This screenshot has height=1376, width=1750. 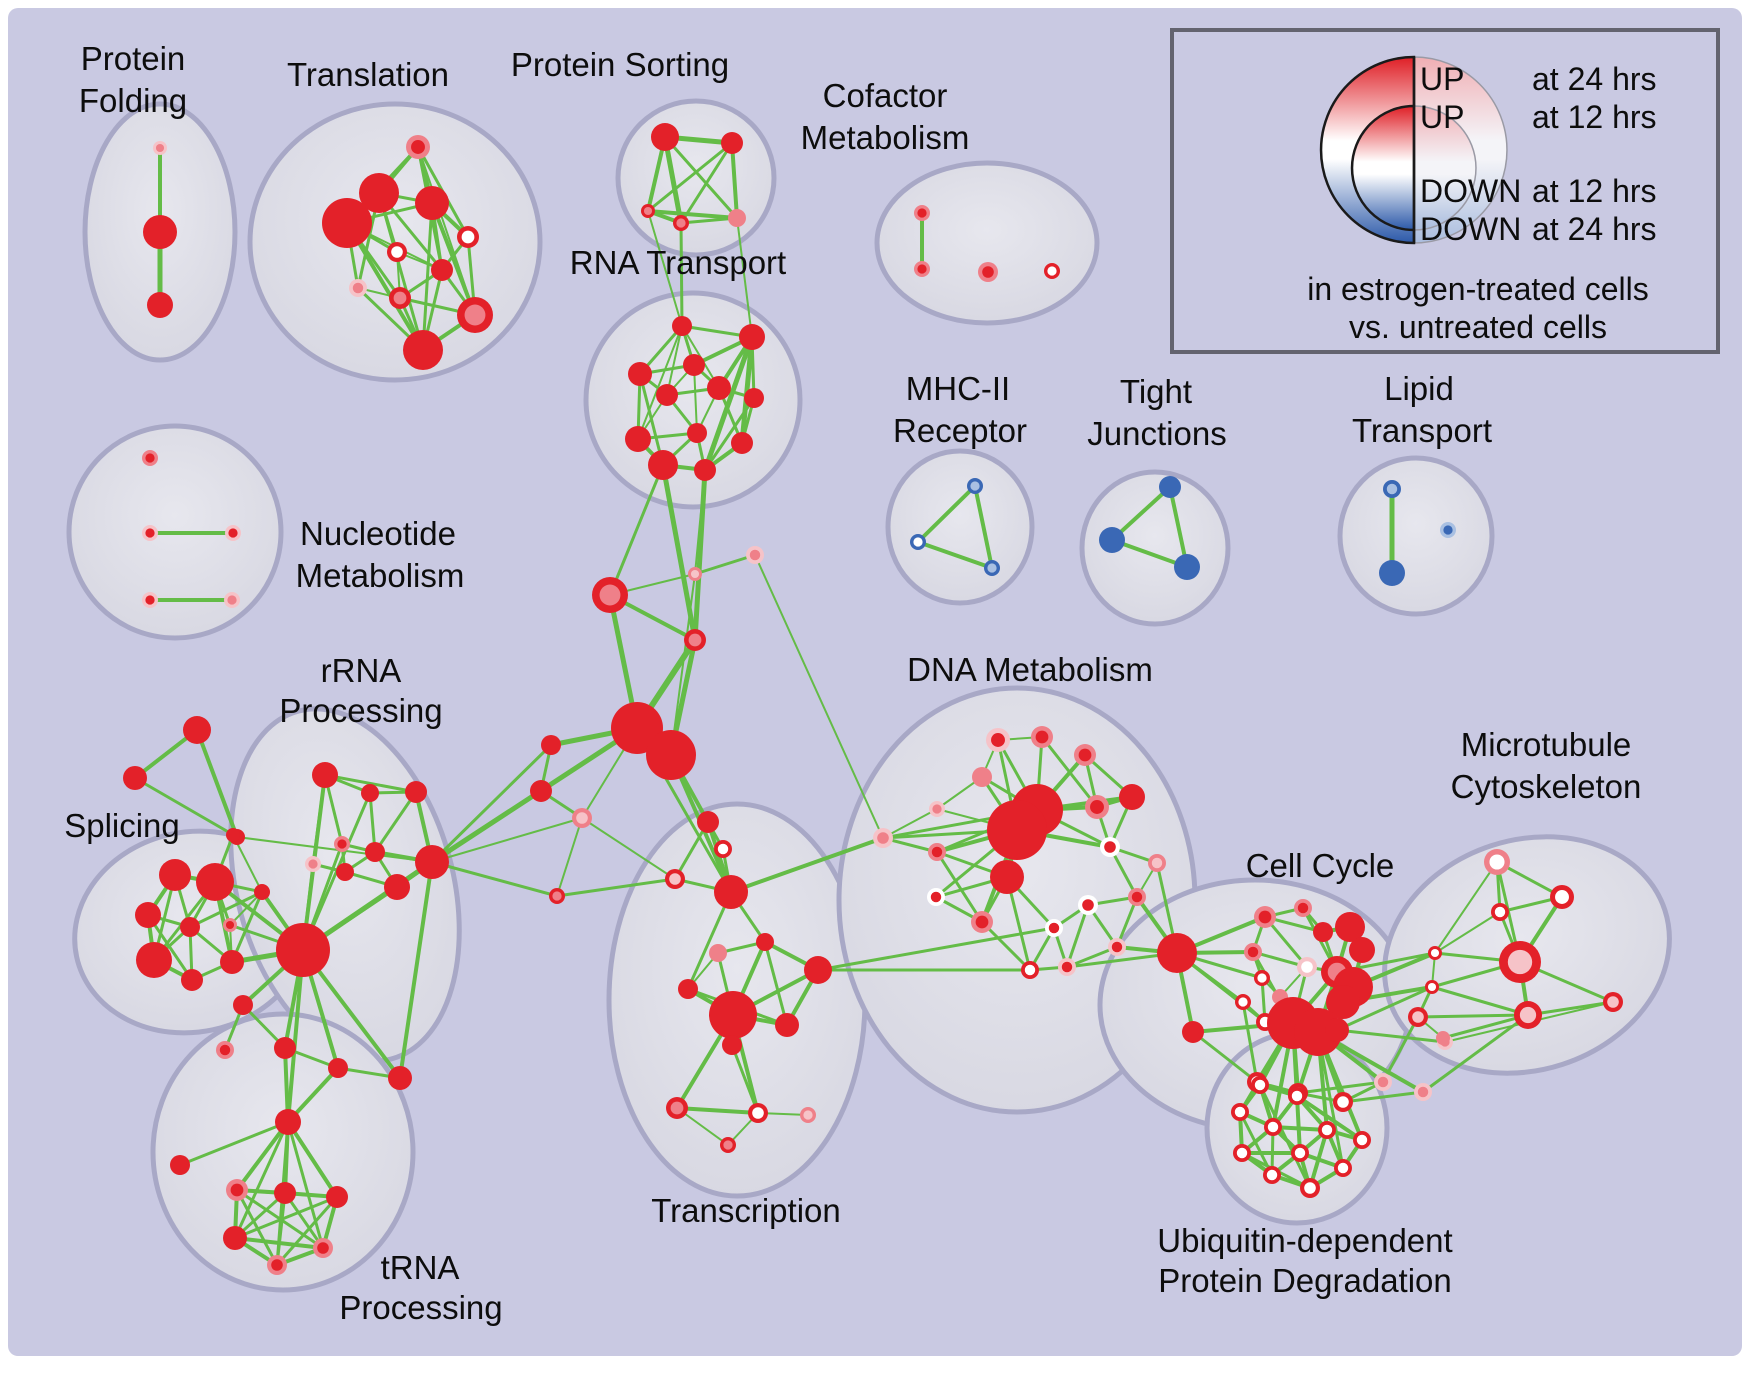 What do you see at coordinates (1470, 229) in the screenshot?
I see `legend-direction-label: DOWN` at bounding box center [1470, 229].